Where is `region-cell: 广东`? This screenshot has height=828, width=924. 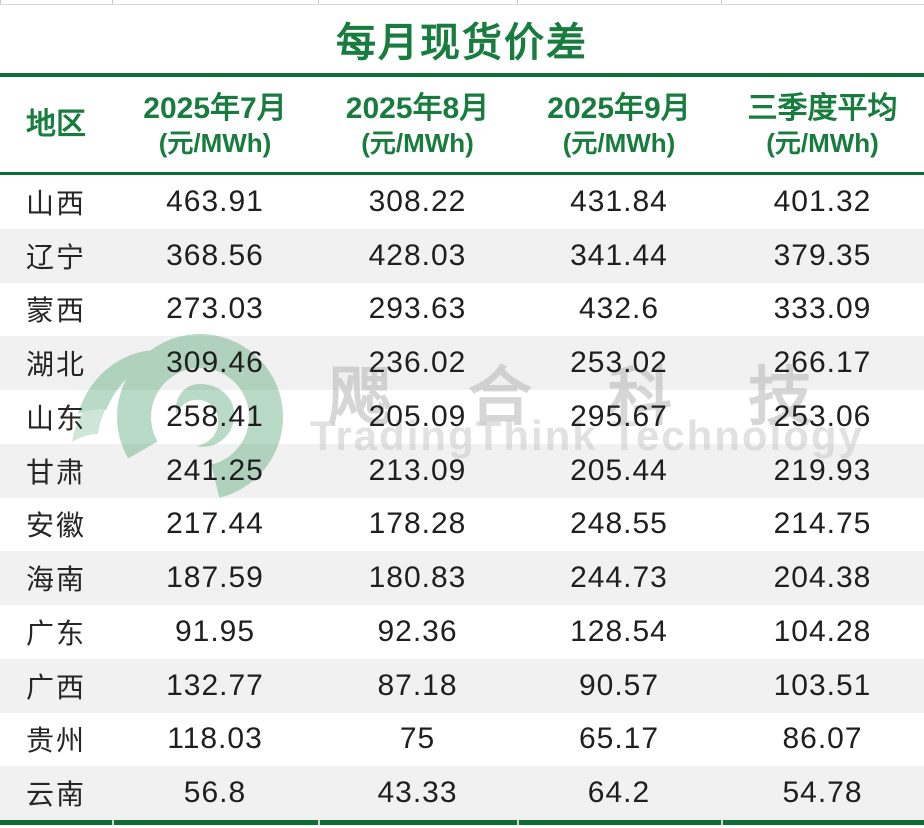 region-cell: 广东 is located at coordinates (55, 633).